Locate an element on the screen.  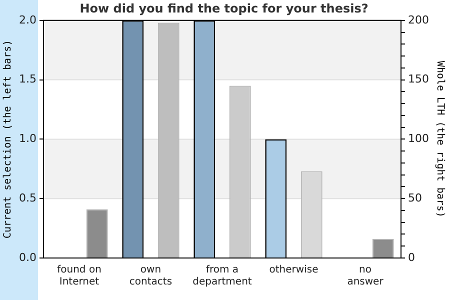
y2-axis-title: Whole LTH (the right bars) is located at coordinates (440, 139).